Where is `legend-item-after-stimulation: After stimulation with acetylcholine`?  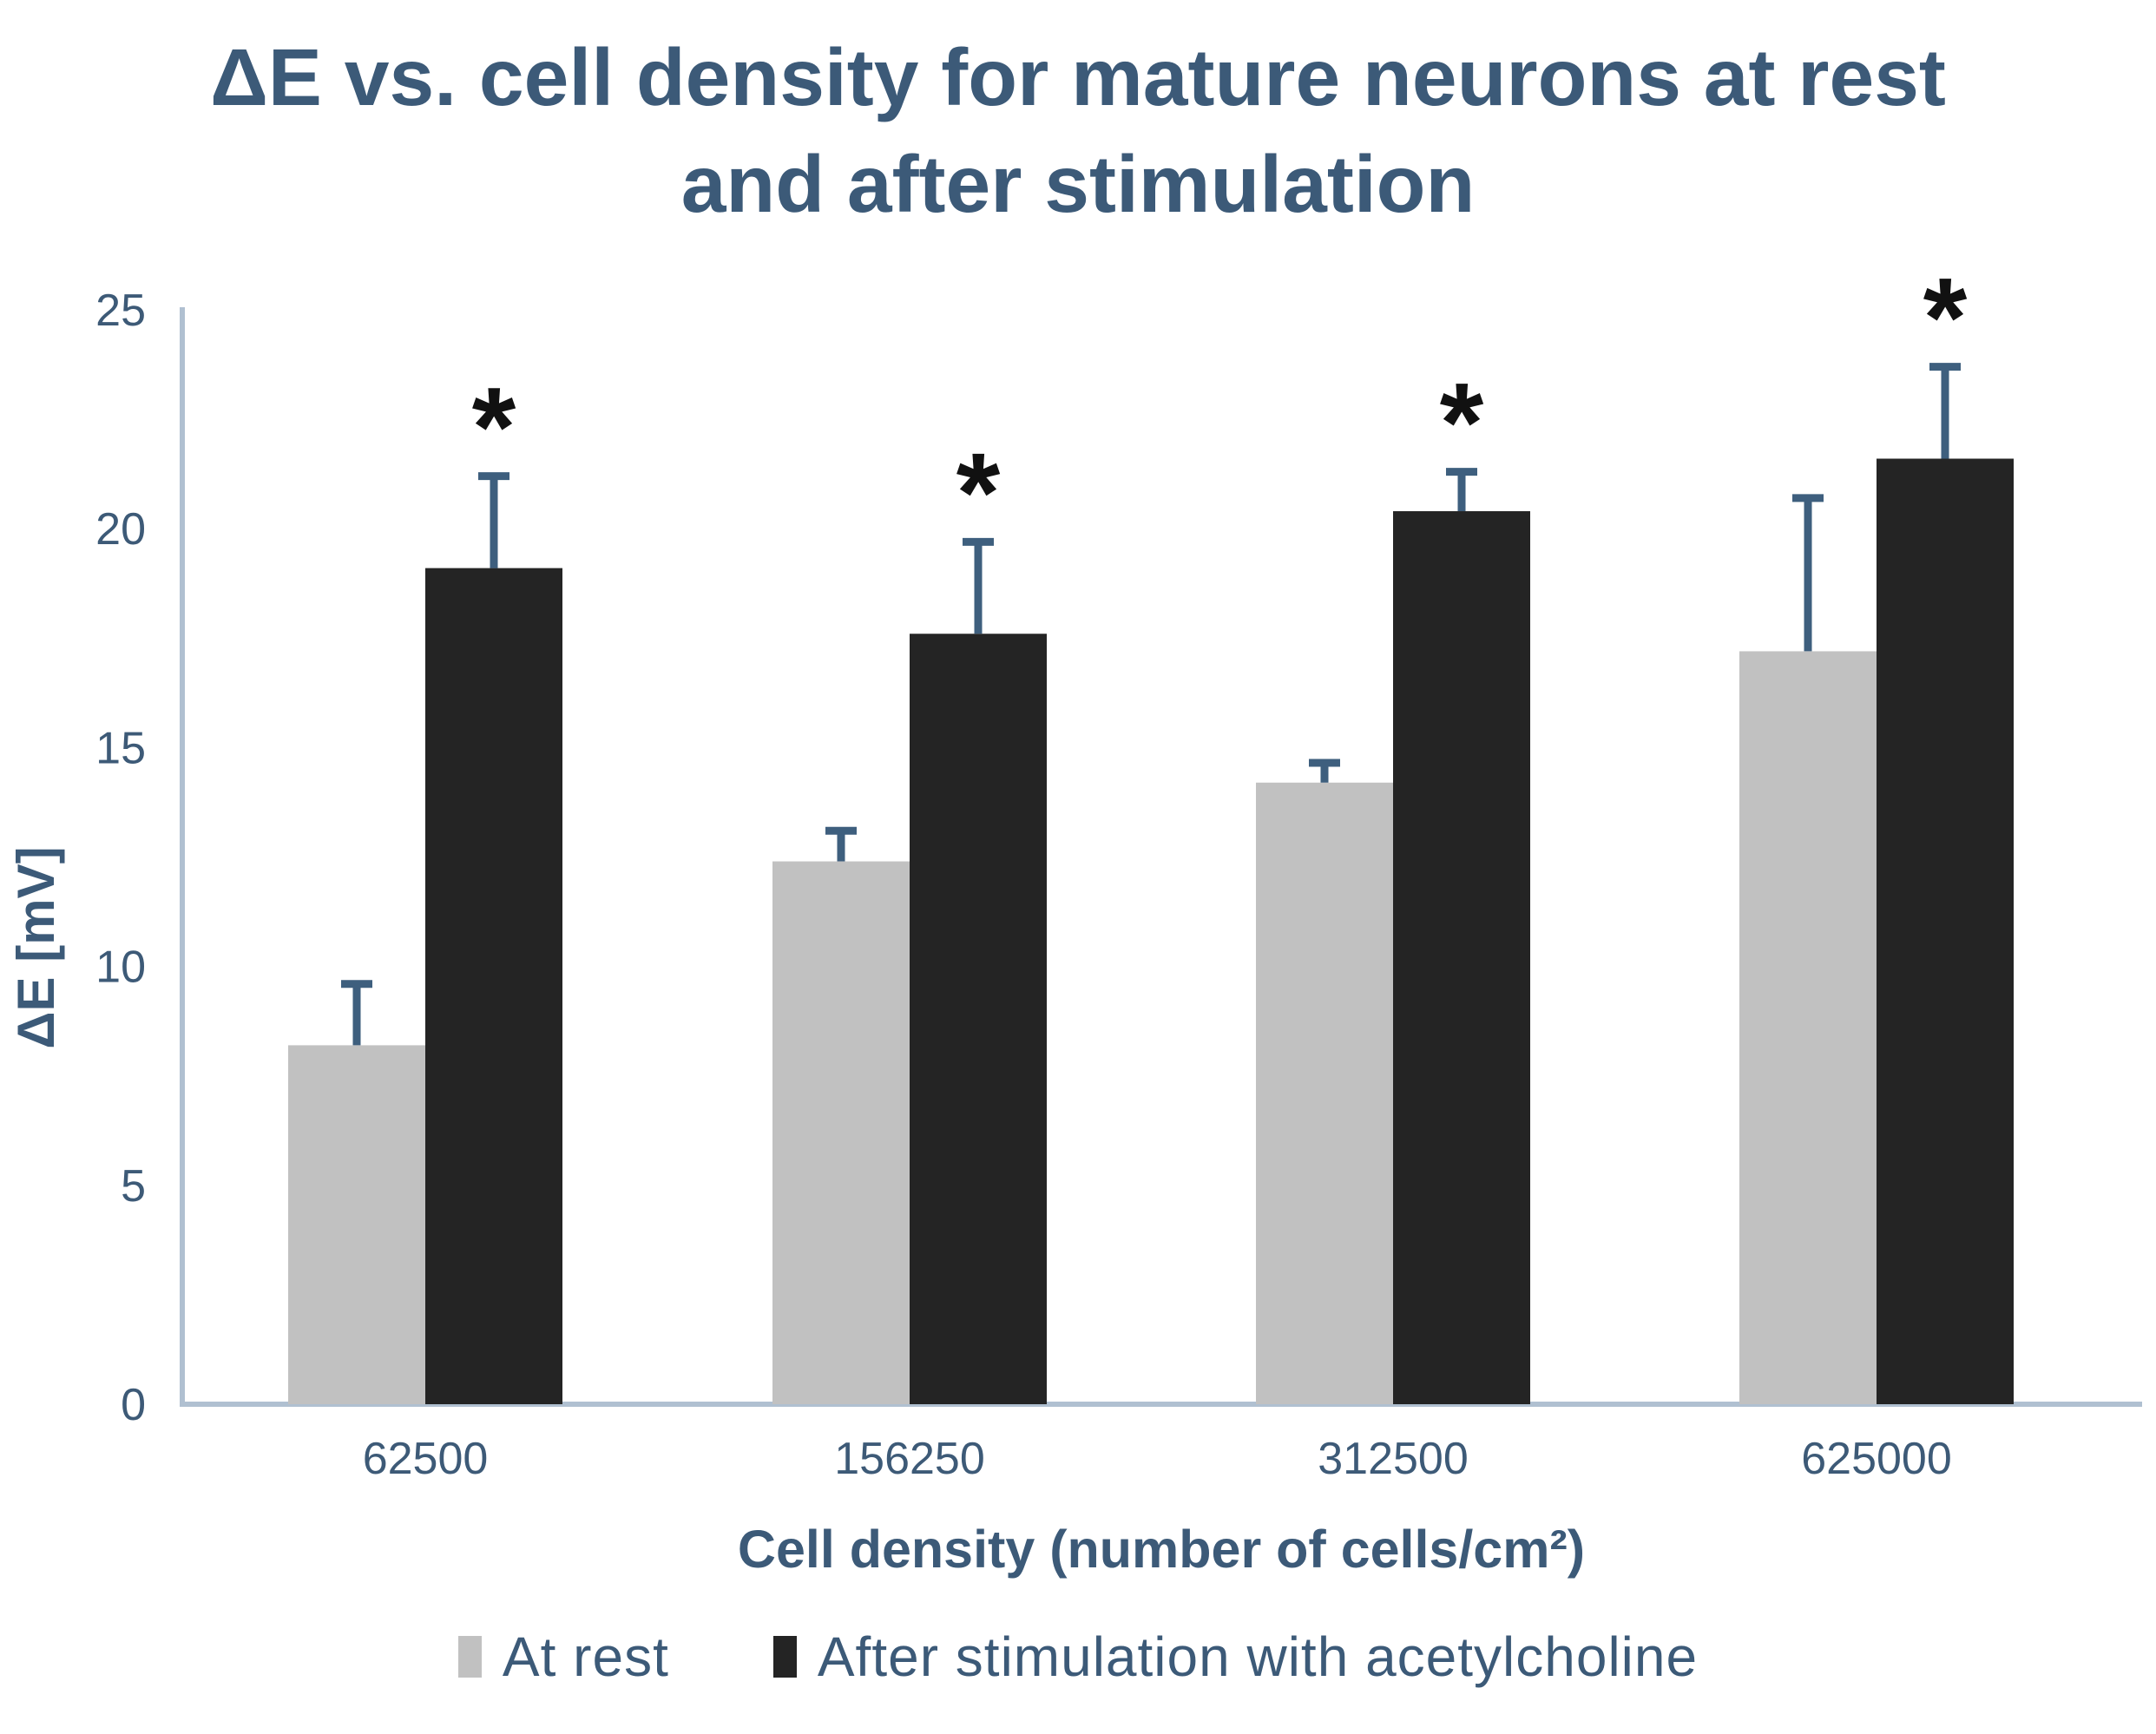
legend-item-after-stimulation: After stimulation with acetylcholine is located at coordinates (1235, 1657).